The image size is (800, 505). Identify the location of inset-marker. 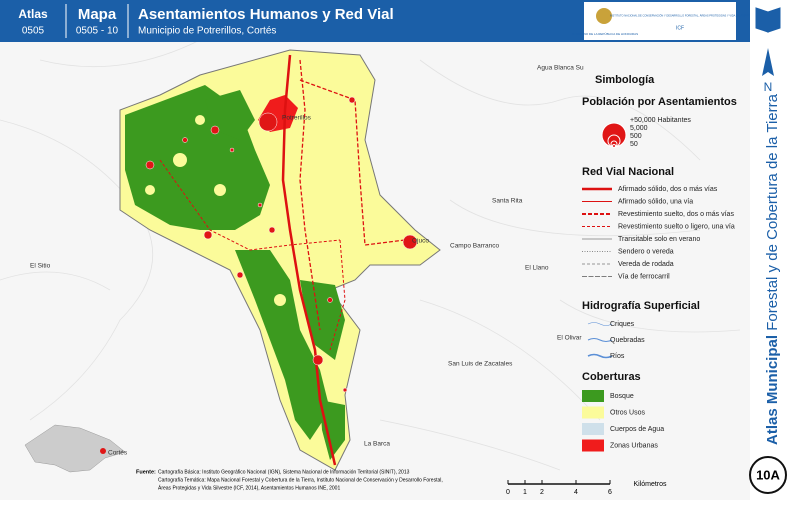
(103, 451).